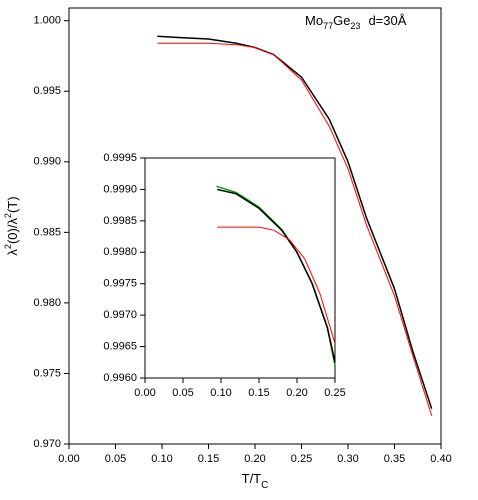 The image size is (478, 500). What do you see at coordinates (120, 315) in the screenshot?
I see `y-tick-label: 0.9970` at bounding box center [120, 315].